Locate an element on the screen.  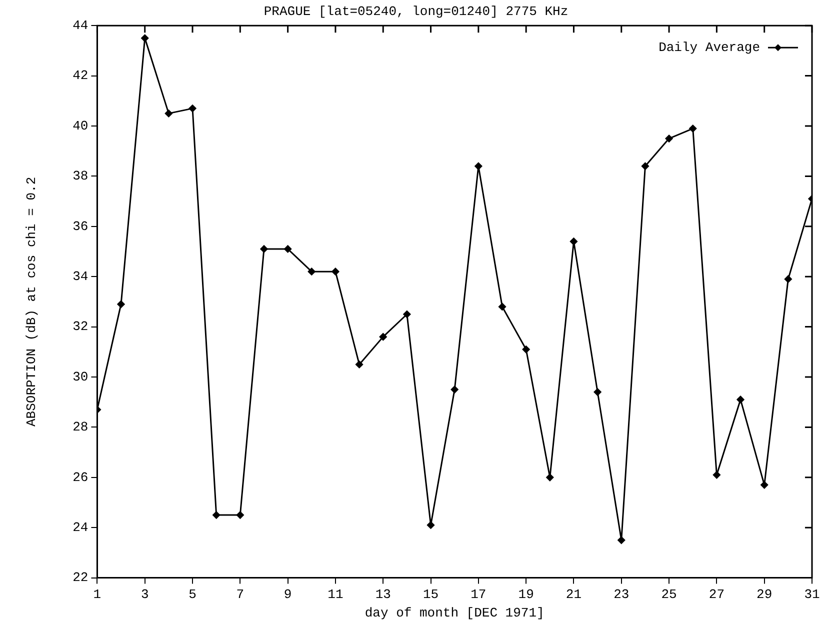
chart-title: PRAGUE [lat=05240, long=01240] 2775 KHz is located at coordinates (416, 12).